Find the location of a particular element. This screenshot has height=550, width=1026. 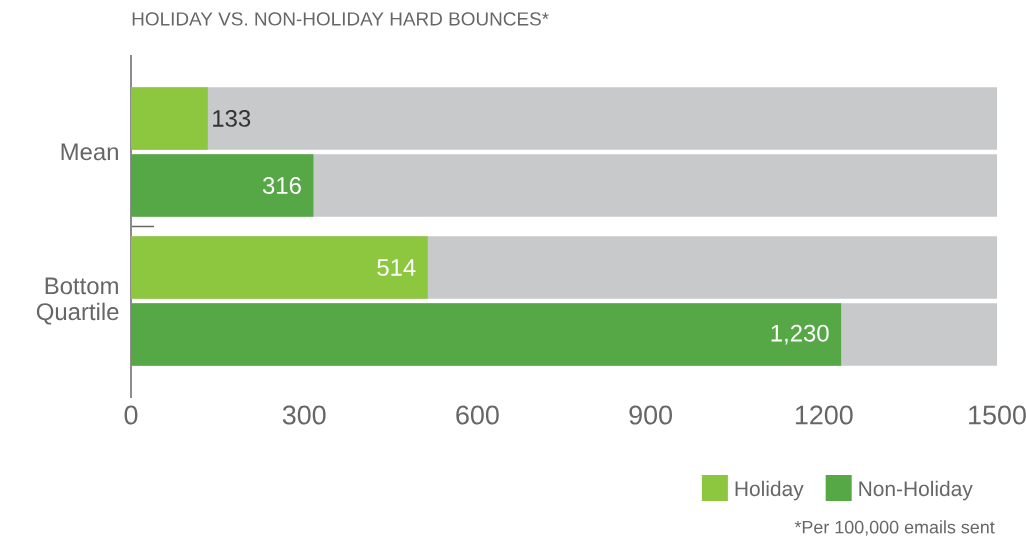

data-label: 316 is located at coordinates (281, 185).